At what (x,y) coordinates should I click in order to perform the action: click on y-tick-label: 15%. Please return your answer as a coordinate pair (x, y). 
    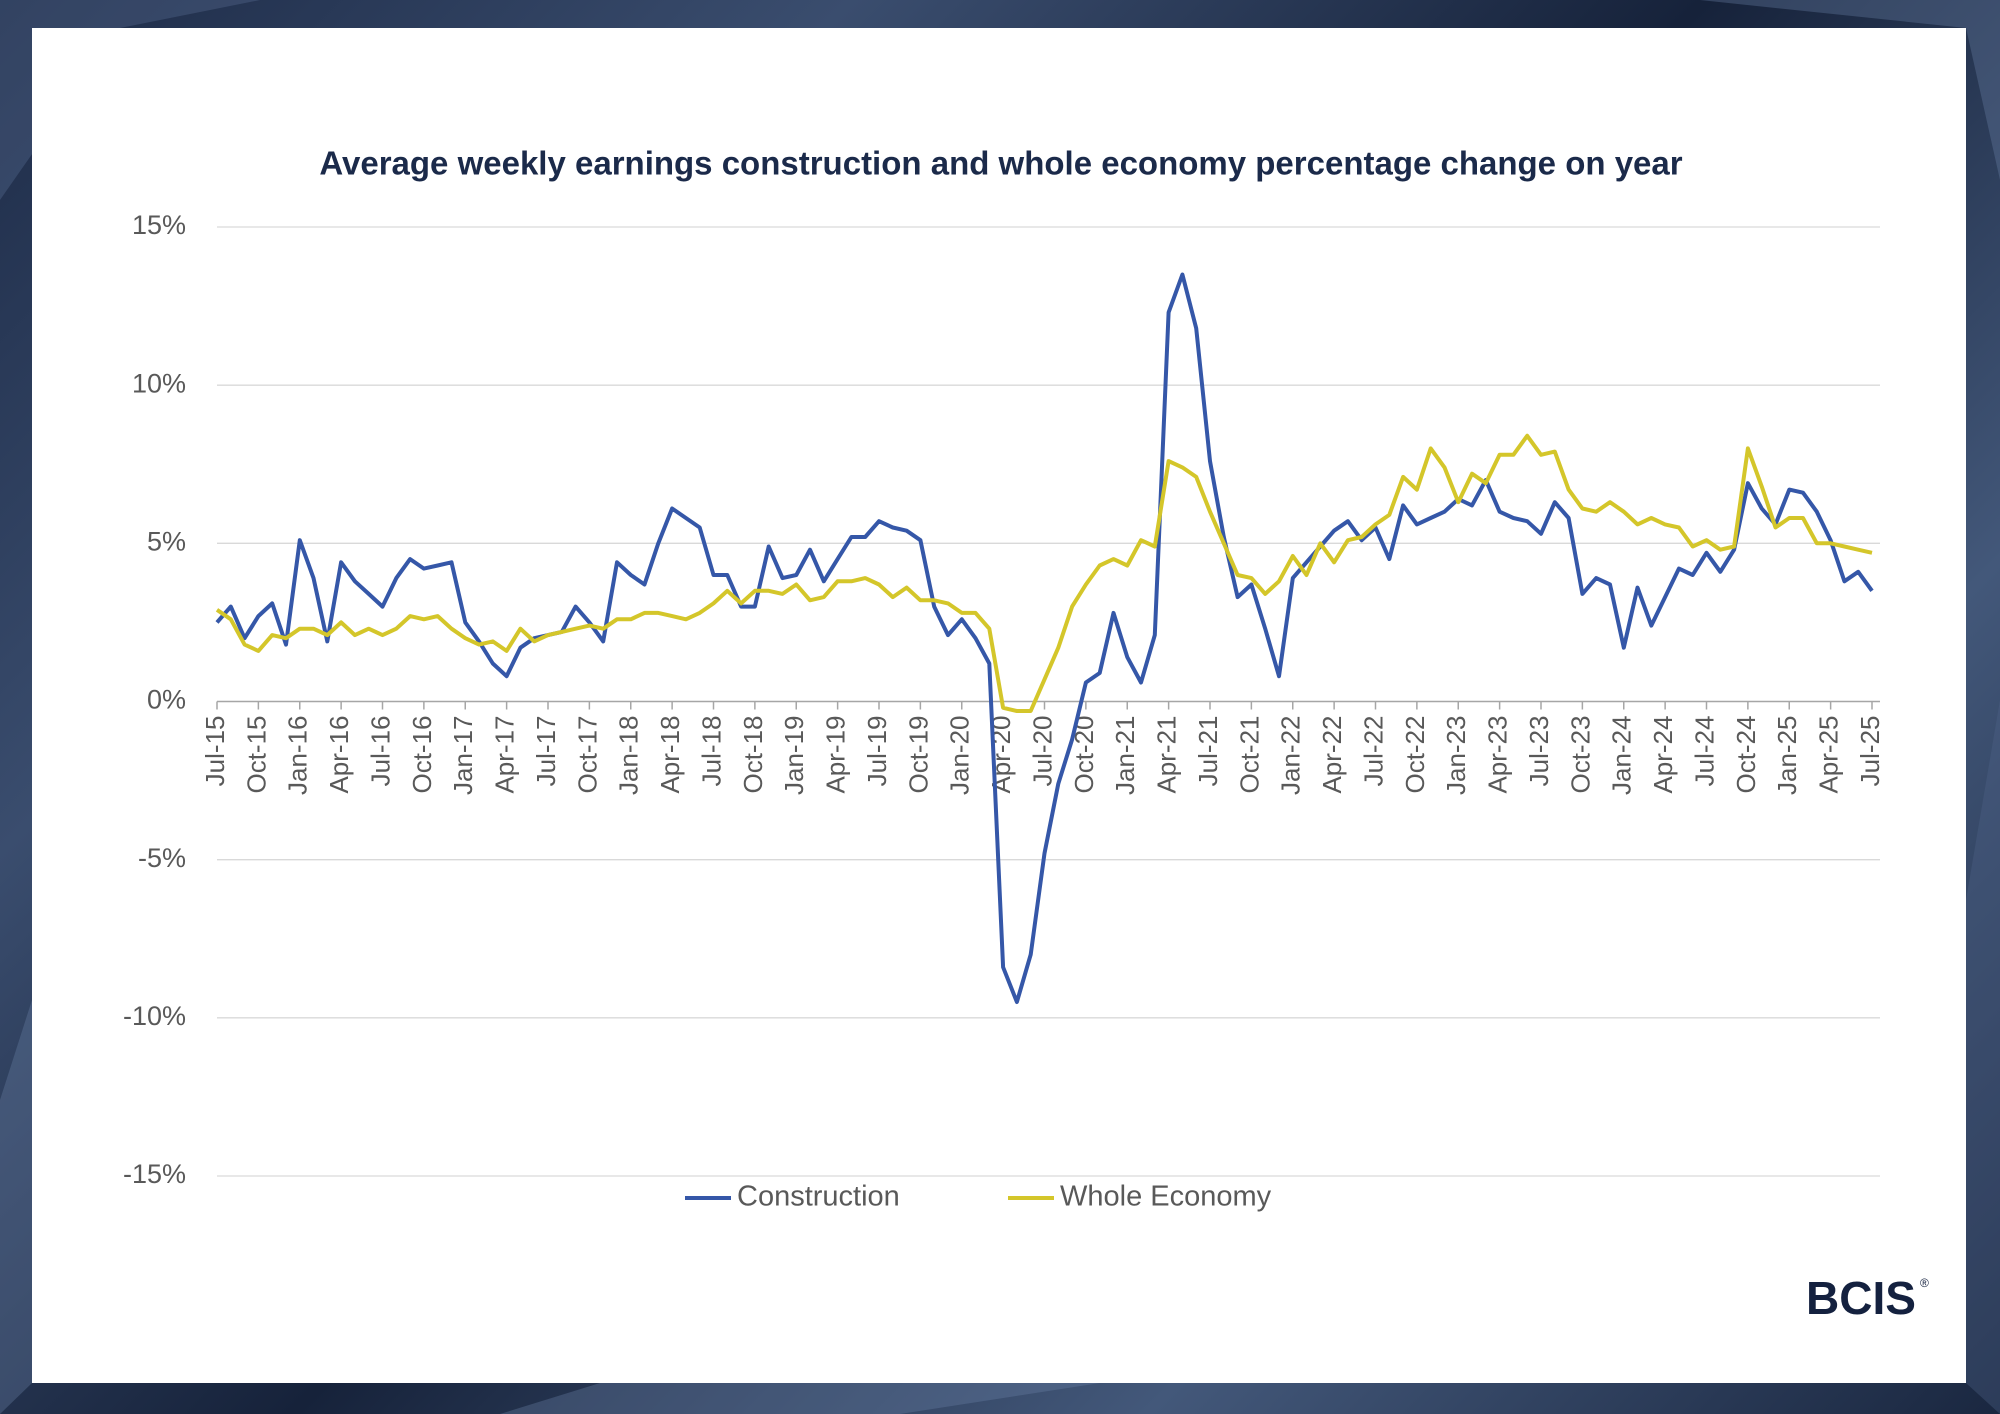
    Looking at the image, I should click on (159, 225).